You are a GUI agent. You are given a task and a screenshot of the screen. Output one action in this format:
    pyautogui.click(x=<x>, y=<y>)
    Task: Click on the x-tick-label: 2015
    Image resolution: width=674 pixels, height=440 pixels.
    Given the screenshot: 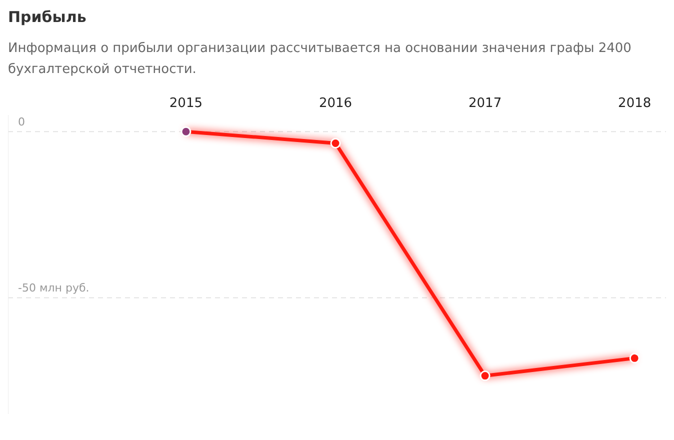 What is the action you would take?
    pyautogui.click(x=186, y=103)
    